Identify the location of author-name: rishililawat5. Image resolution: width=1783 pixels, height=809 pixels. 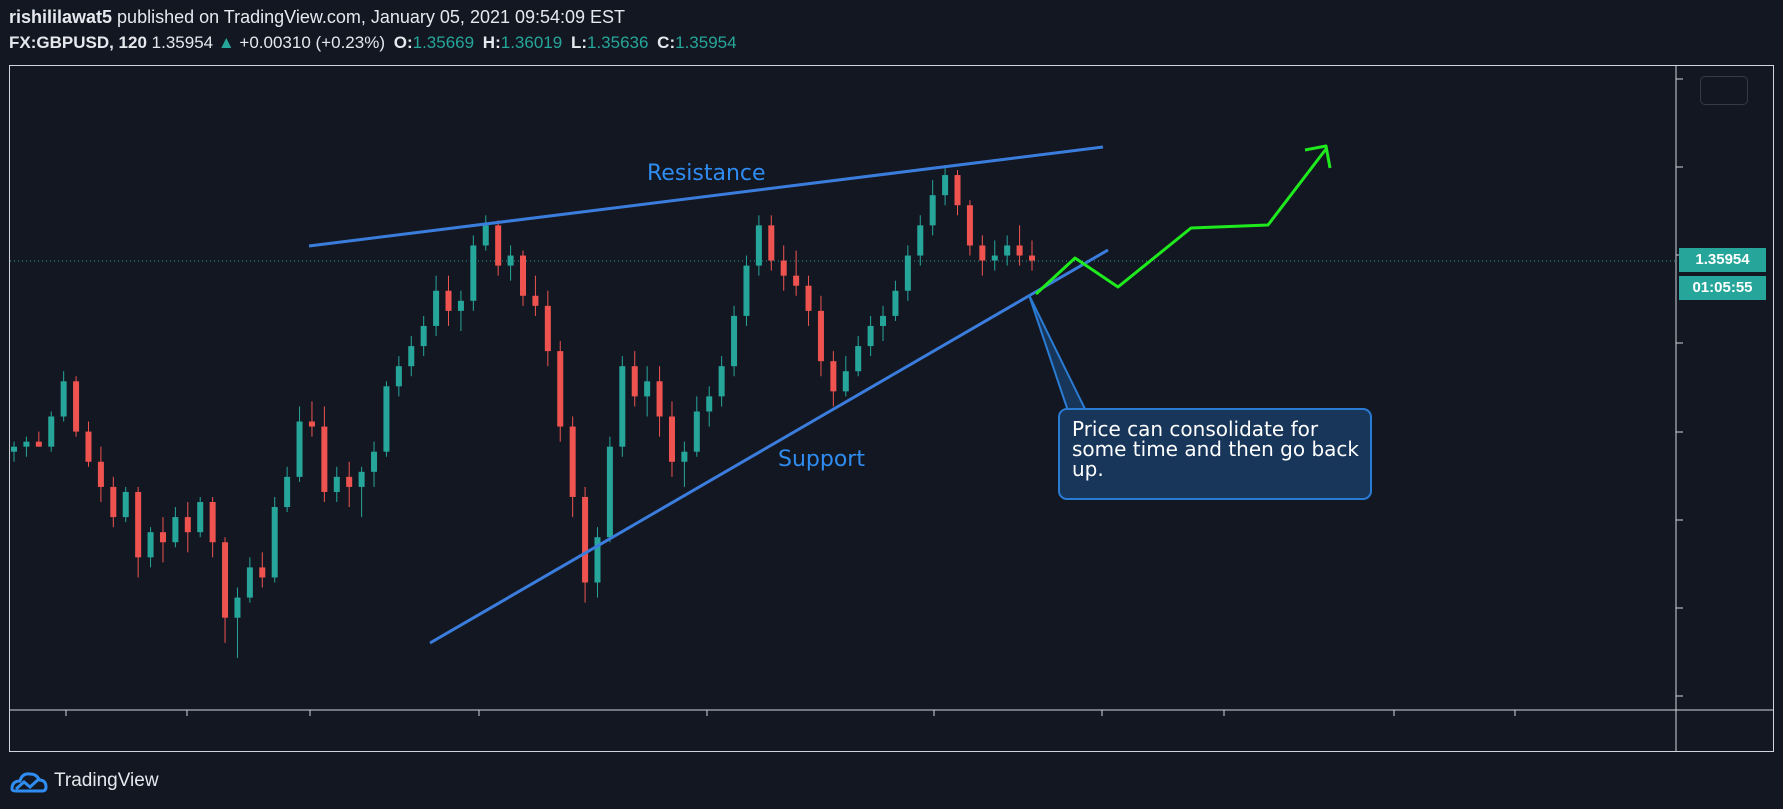
(61, 17).